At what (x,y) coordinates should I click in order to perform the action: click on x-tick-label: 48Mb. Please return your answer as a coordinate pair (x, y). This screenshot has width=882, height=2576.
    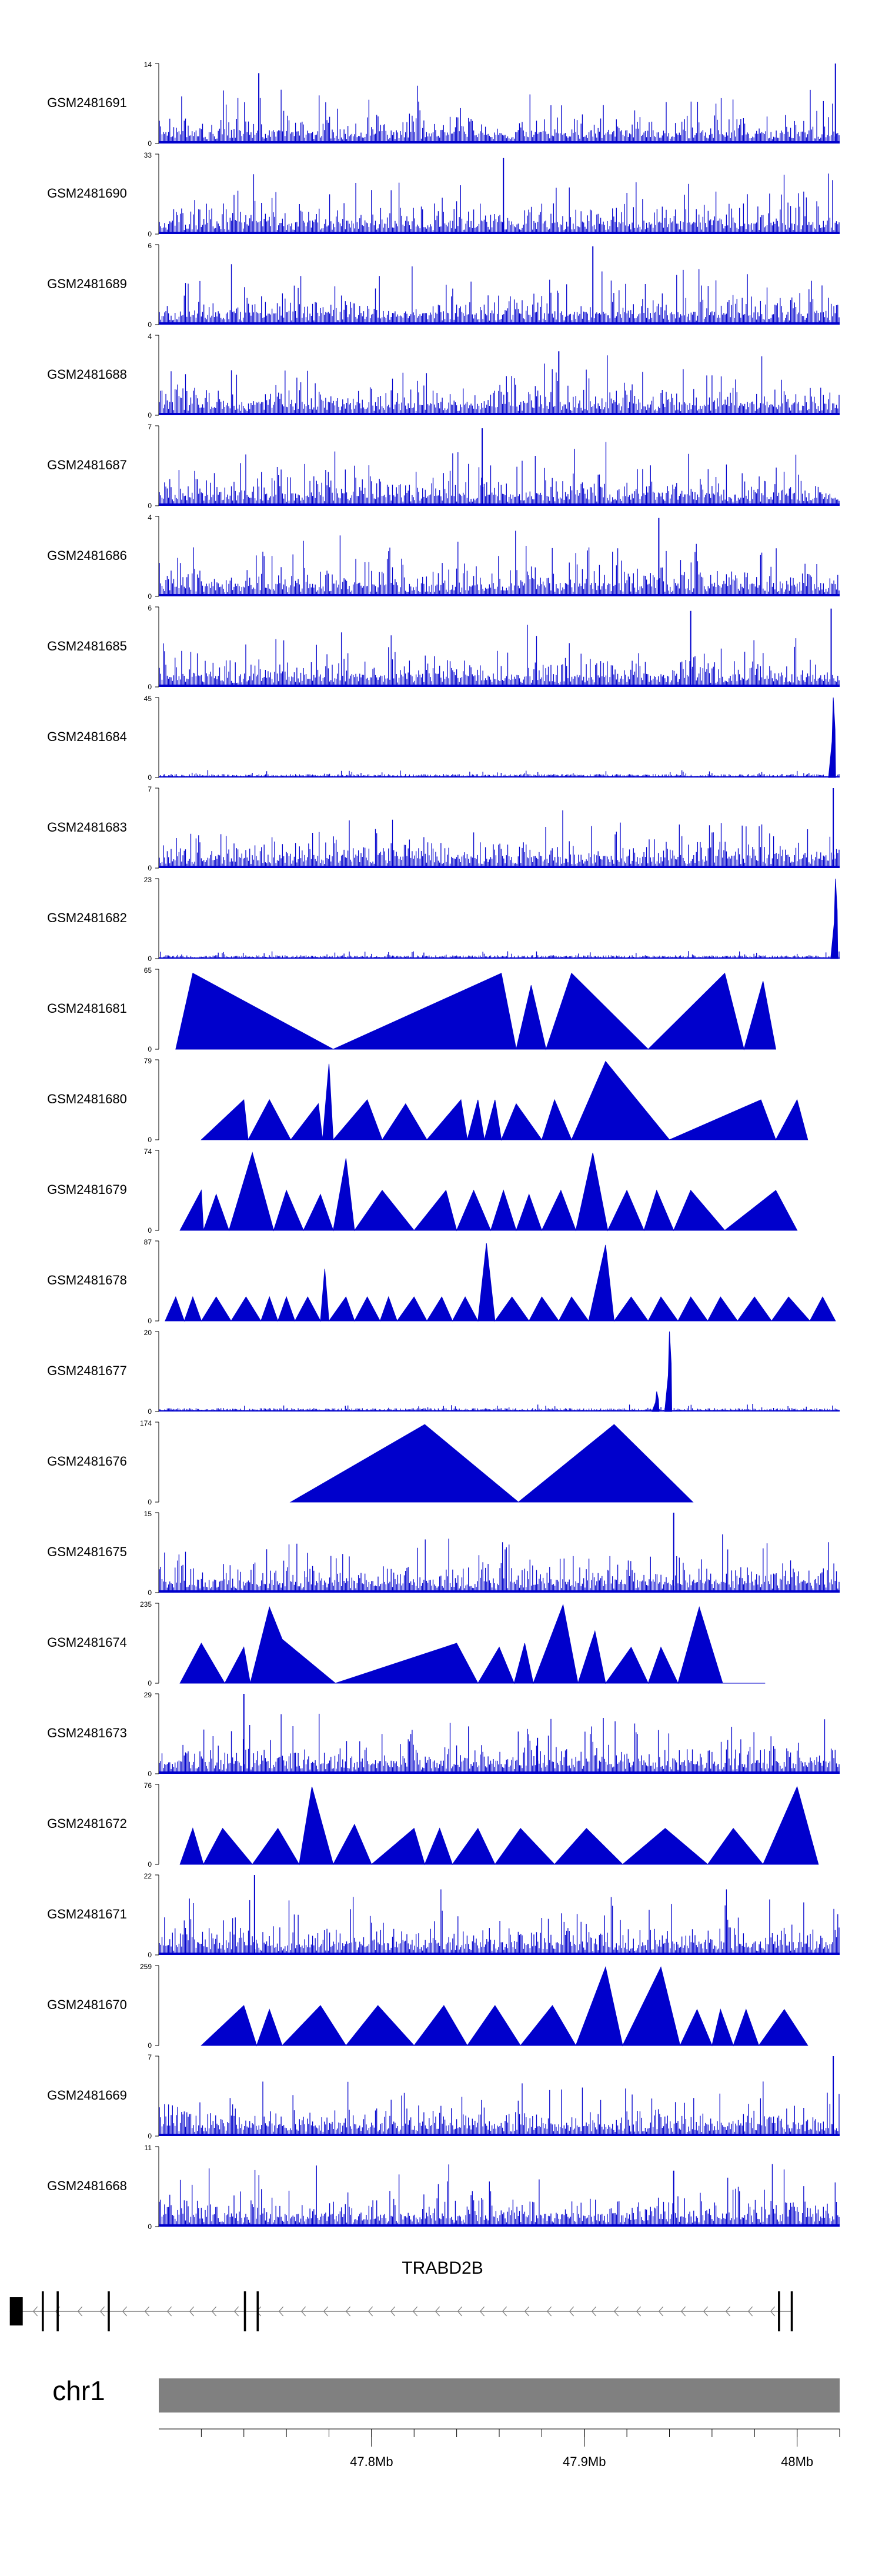
    Looking at the image, I should click on (797, 2461).